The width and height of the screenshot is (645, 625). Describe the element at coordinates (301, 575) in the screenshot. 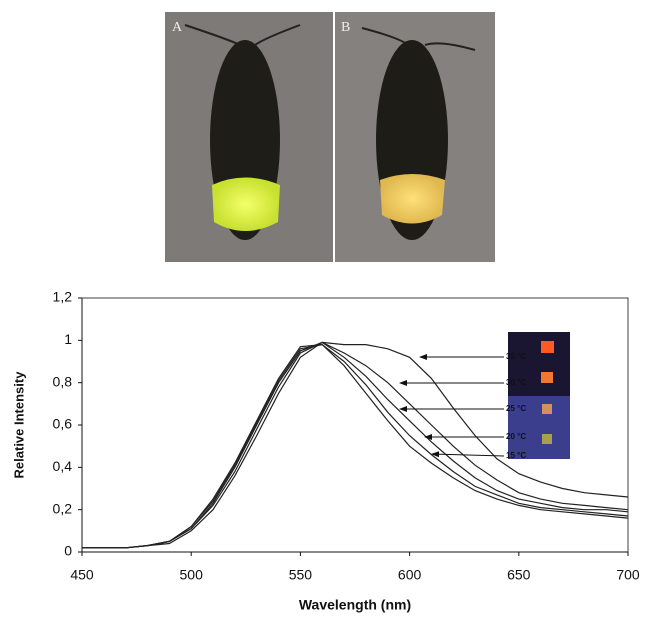

I see `x-tick-label: 550` at that location.